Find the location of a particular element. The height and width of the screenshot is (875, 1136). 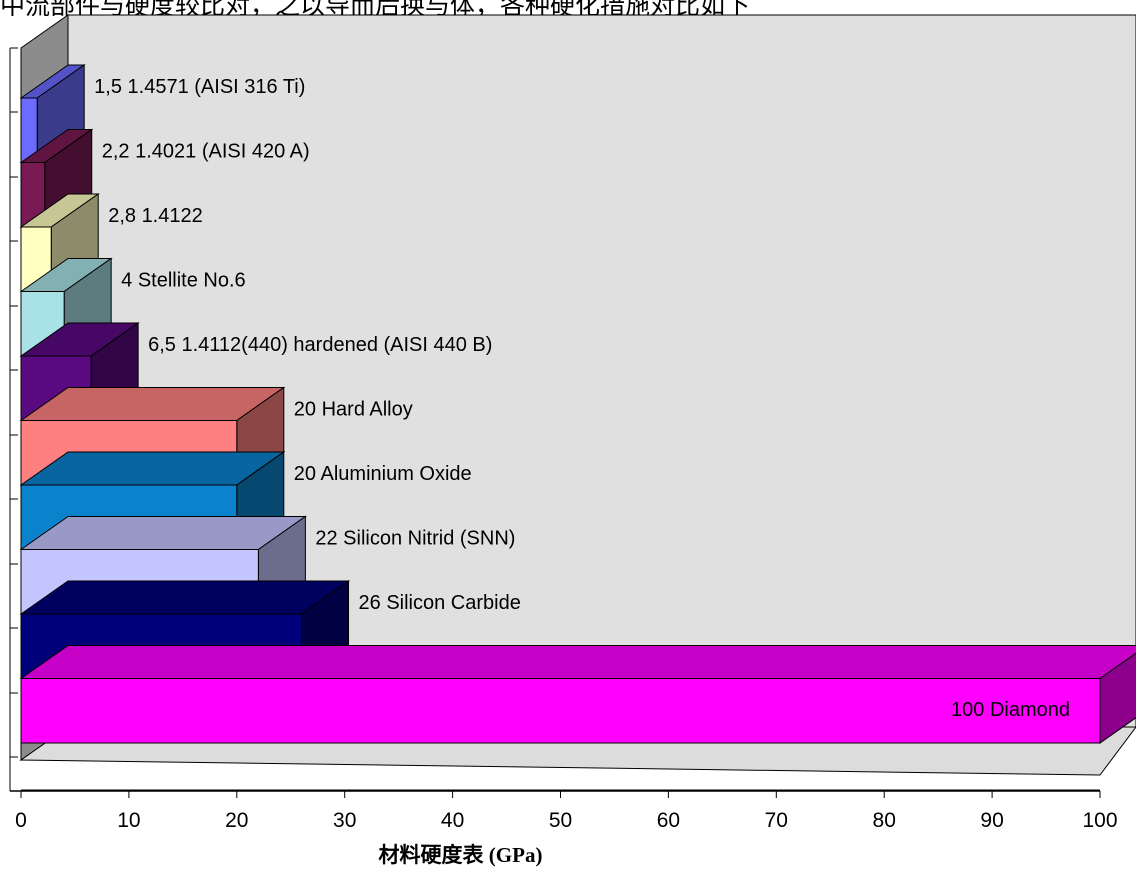

x-tick-label: 100 is located at coordinates (1099, 820).